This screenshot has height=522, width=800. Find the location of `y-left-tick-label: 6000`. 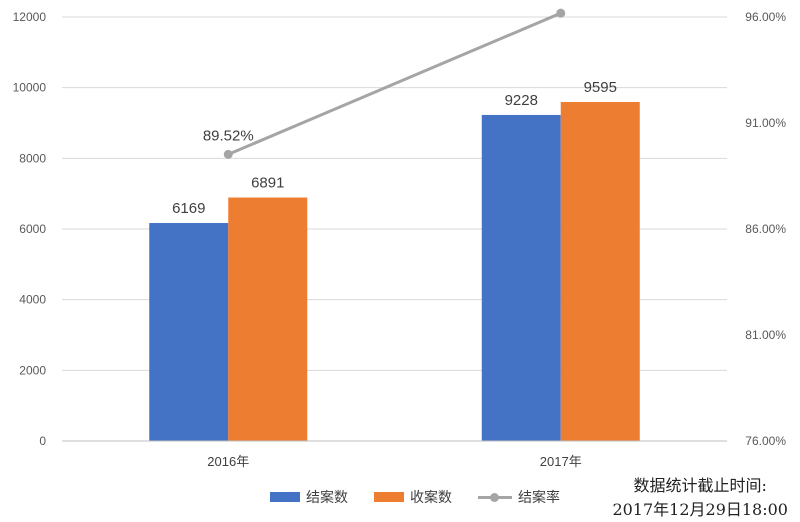

y-left-tick-label: 6000 is located at coordinates (32, 229).